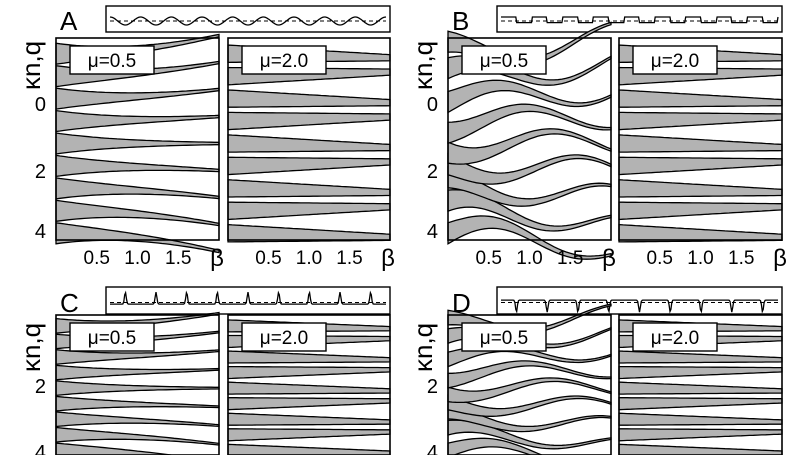 Image resolution: width=808 pixels, height=455 pixels. Describe the element at coordinates (40, 415) in the screenshot. I see `y-ticks-c: 24` at that location.